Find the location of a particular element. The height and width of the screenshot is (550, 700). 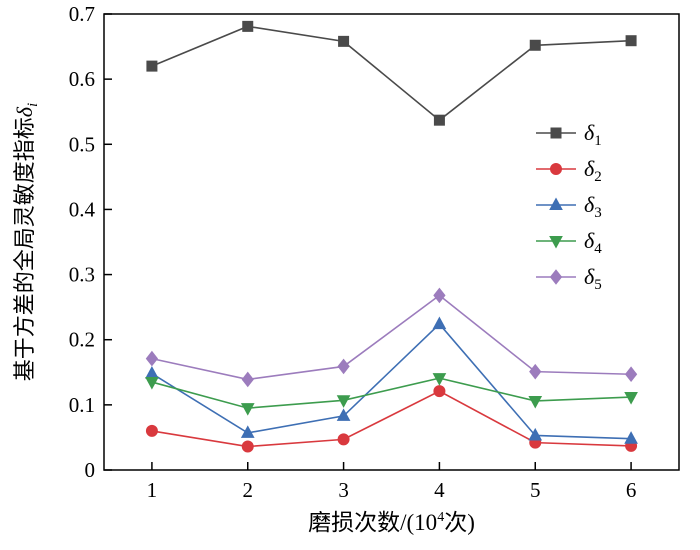

series-delta4 is located at coordinates (391, 394).